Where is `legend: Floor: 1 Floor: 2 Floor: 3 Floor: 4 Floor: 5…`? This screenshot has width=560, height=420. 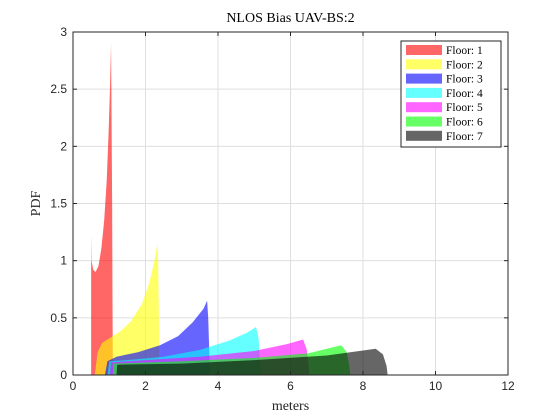 legend: Floor: 1 Floor: 2 Floor: 3 Floor: 4 Floor: 5… is located at coordinates (451, 94).